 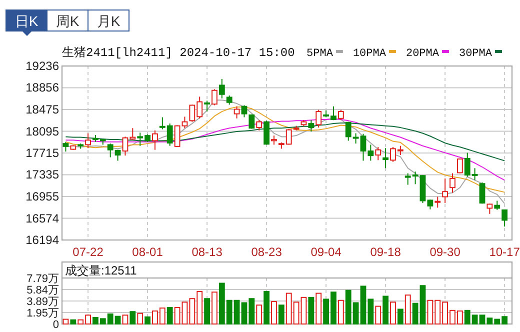 What do you see at coordinates (101, 271) in the screenshot?
I see `chart-title: 成交量:12511` at bounding box center [101, 271].